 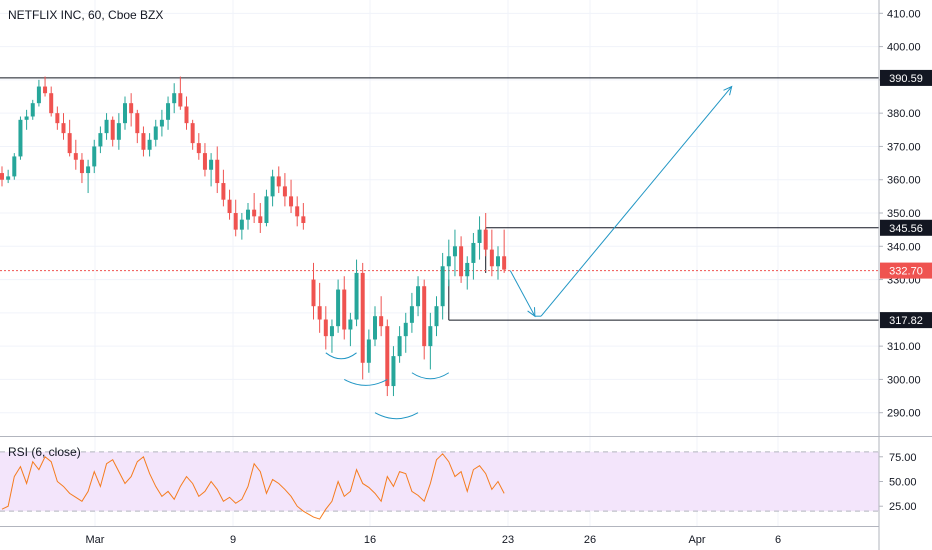 I want to click on price-tick-label: 370.00, so click(x=904, y=147).